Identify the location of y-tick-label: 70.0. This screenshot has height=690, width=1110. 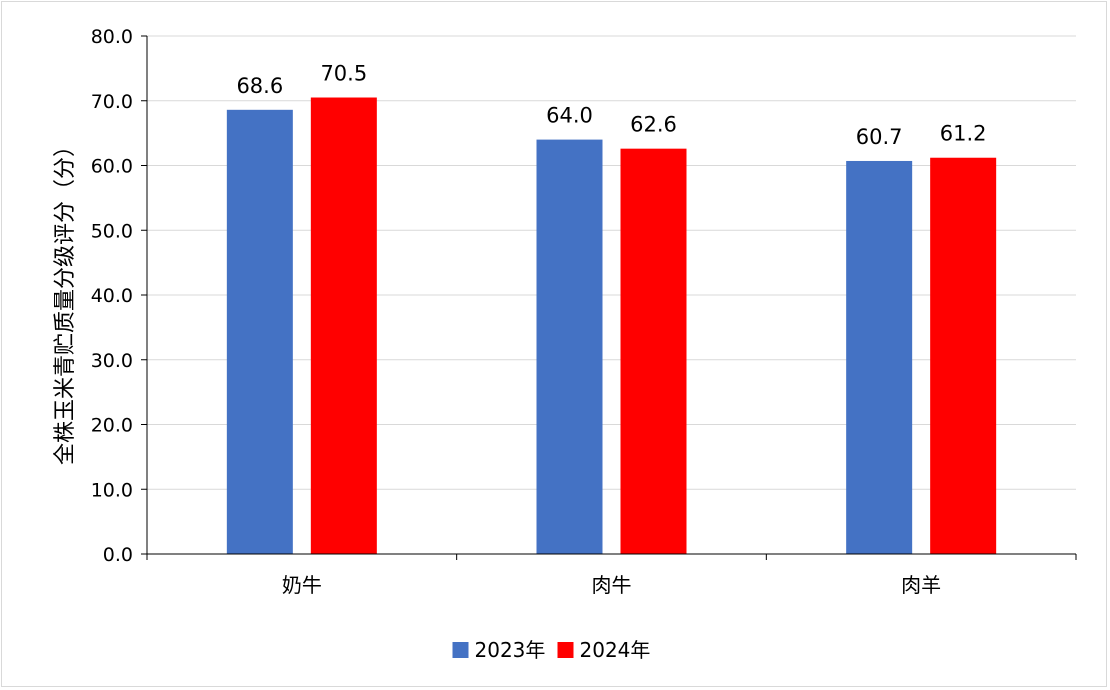
(112, 102).